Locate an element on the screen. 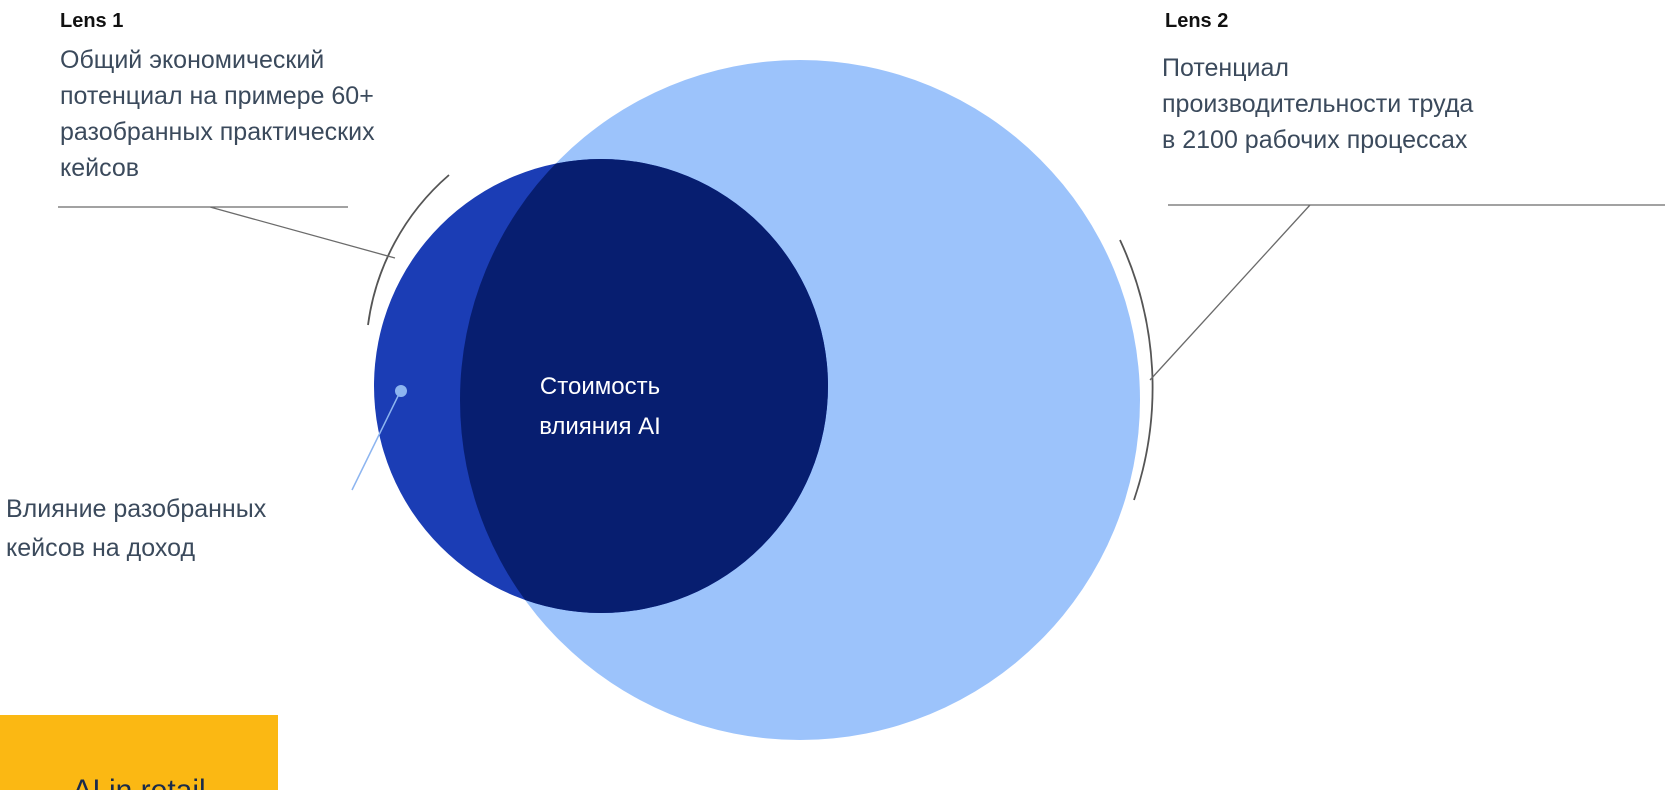 This screenshot has height=790, width=1665. overlap is located at coordinates (644, 386).